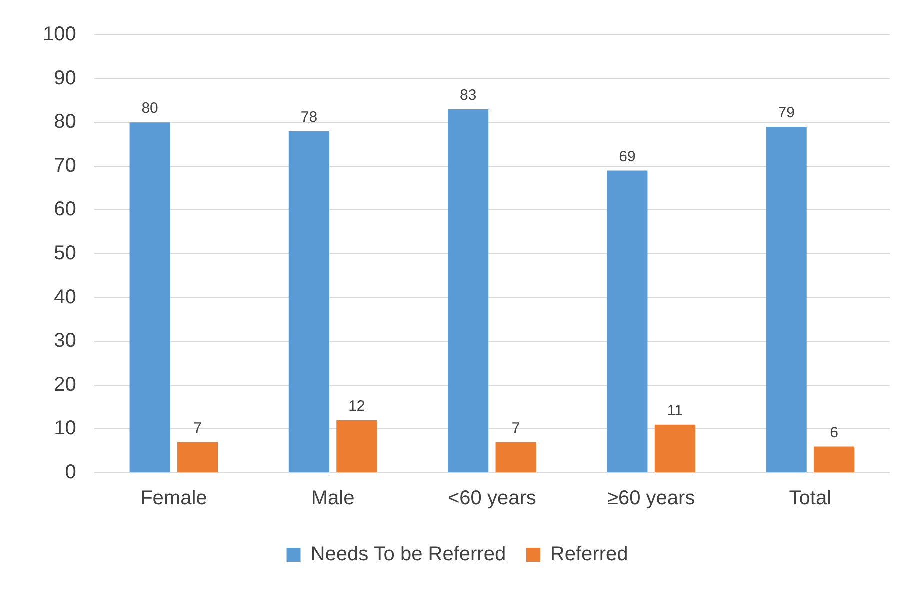 Image resolution: width=915 pixels, height=590 pixels. Describe the element at coordinates (492, 499) in the screenshot. I see `x-tick-label: <60 years` at that location.